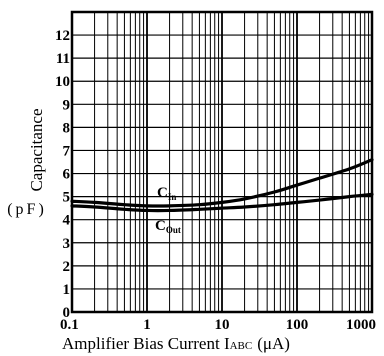  I want to click on y-axis-unit: (pF), so click(27, 209).